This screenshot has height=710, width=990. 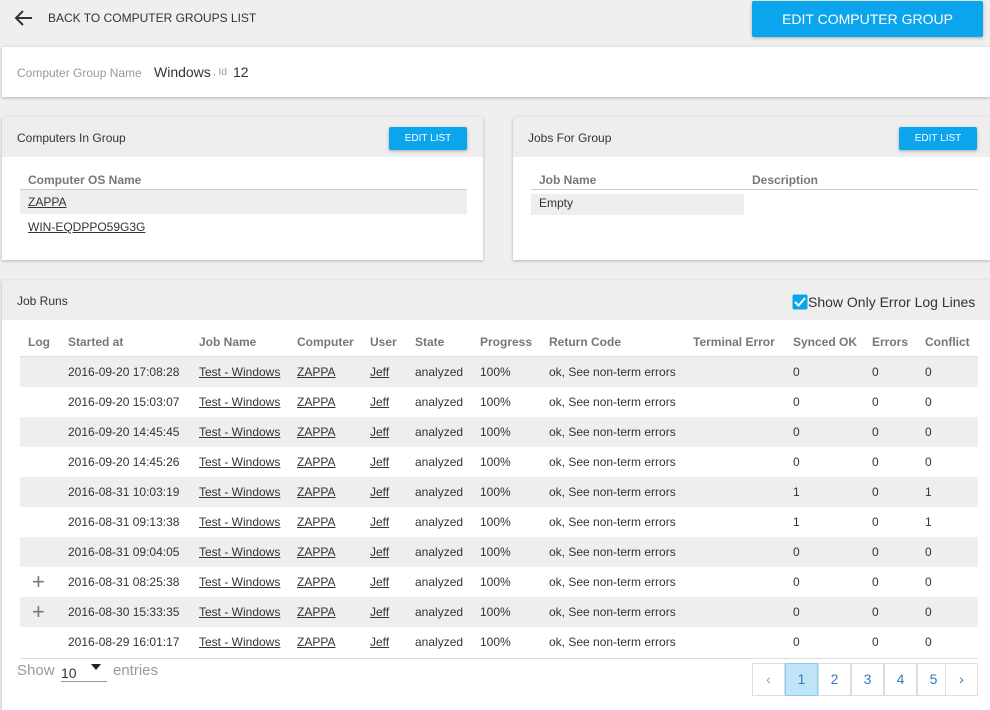 What do you see at coordinates (961, 679) in the screenshot?
I see `next-page: ›` at bounding box center [961, 679].